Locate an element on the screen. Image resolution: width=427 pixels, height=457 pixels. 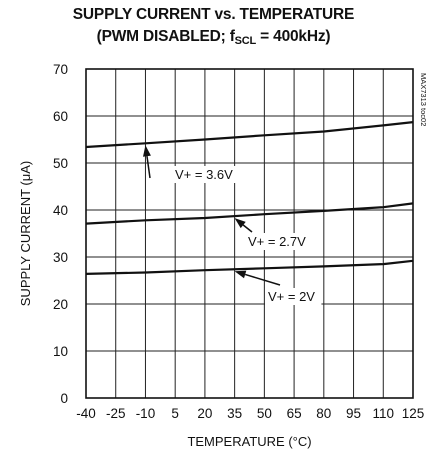
x-tick-label: 95 is located at coordinates (353, 413).